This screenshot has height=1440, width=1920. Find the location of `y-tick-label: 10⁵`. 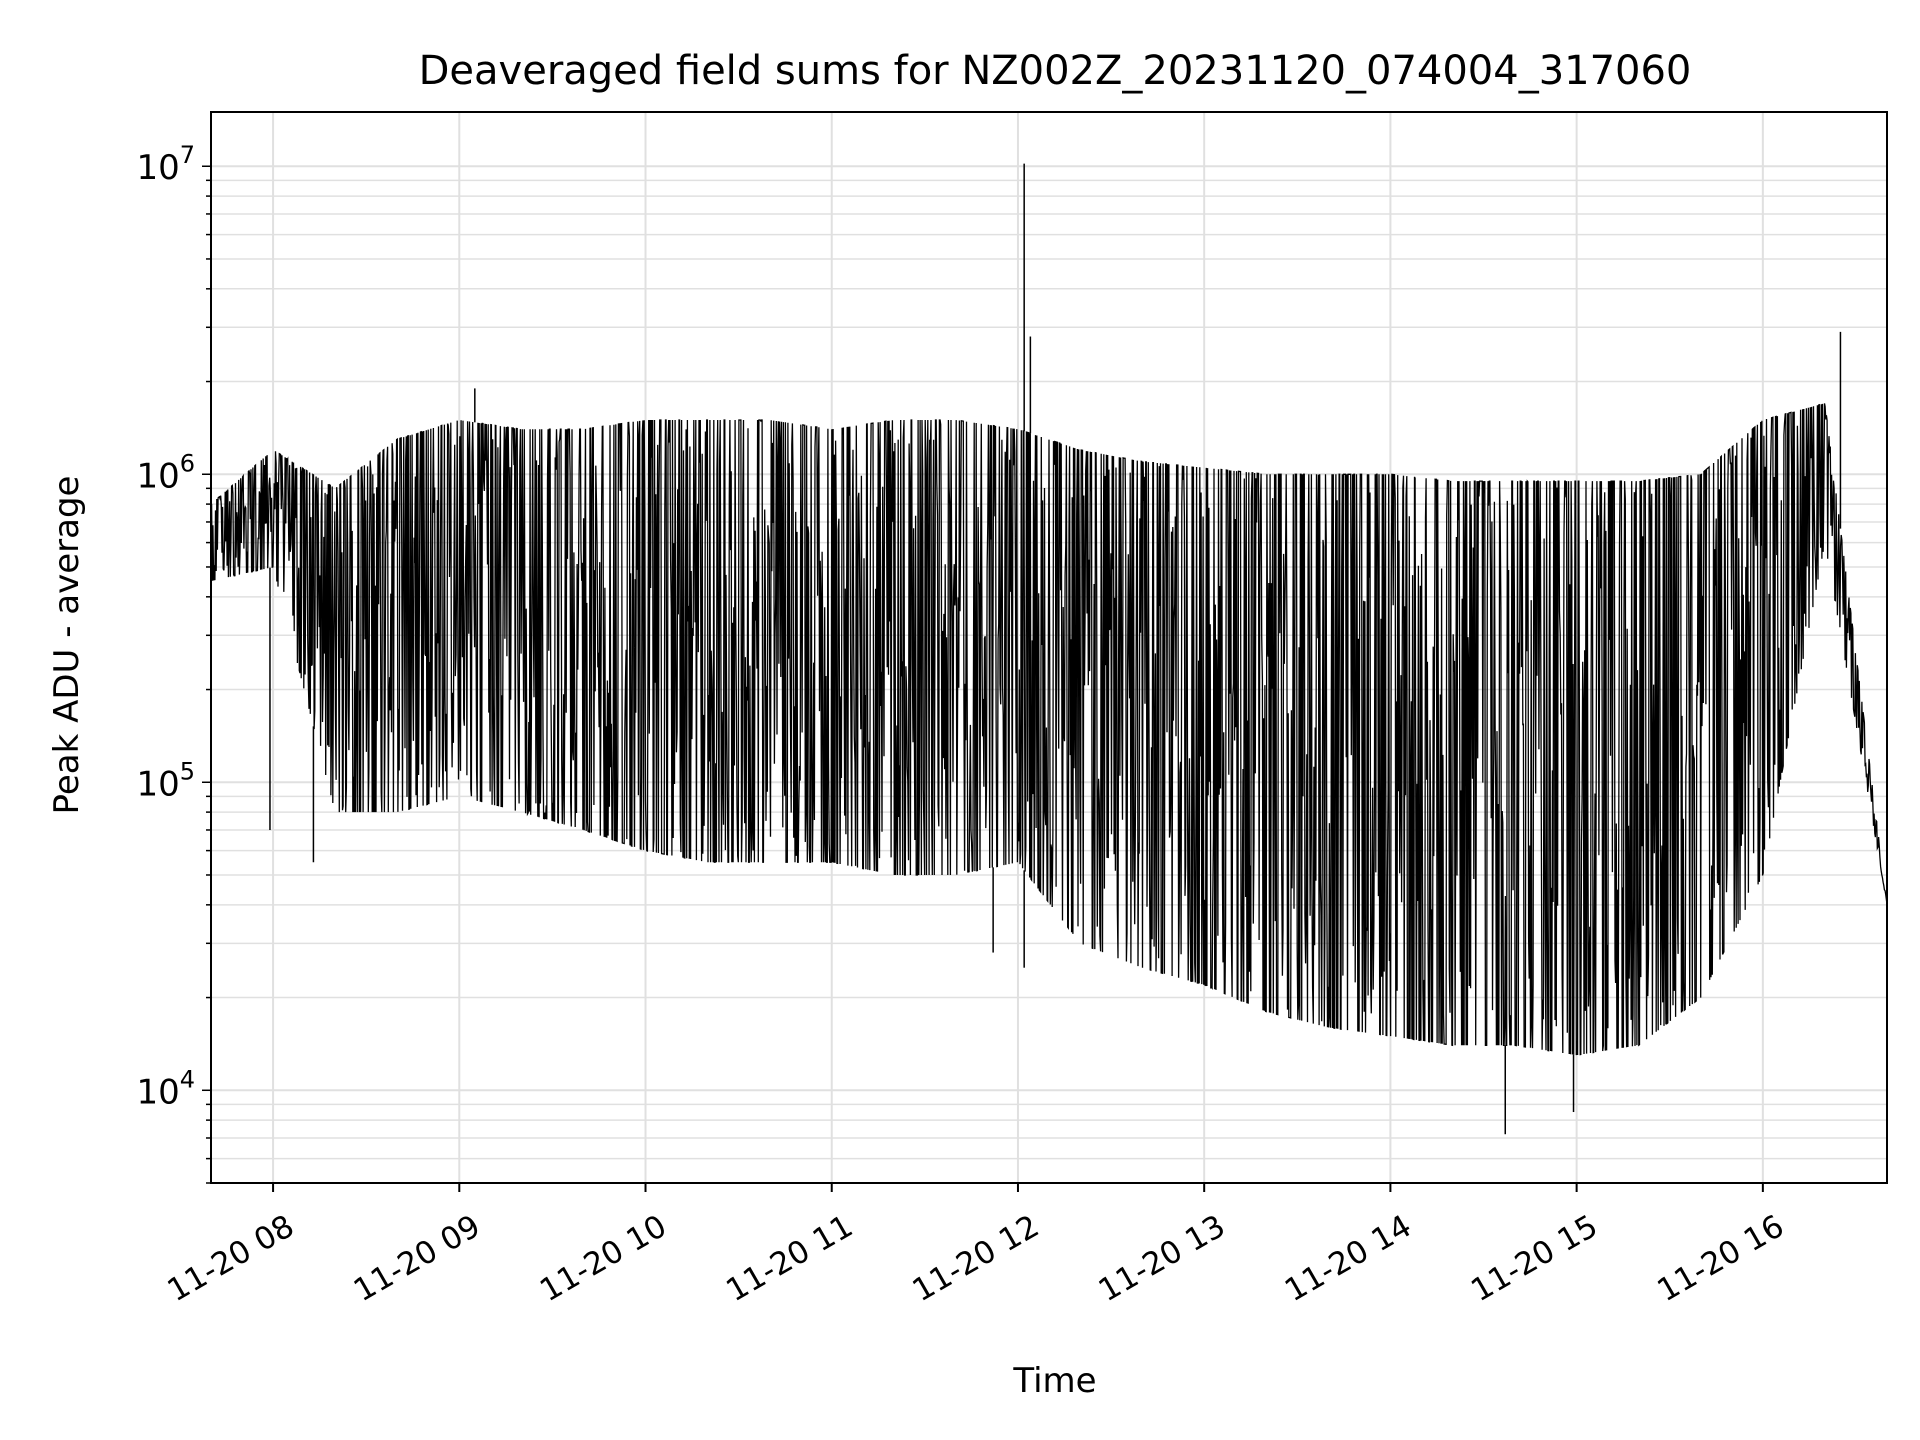

y-tick-label: 10⁵ is located at coordinates (165, 780).